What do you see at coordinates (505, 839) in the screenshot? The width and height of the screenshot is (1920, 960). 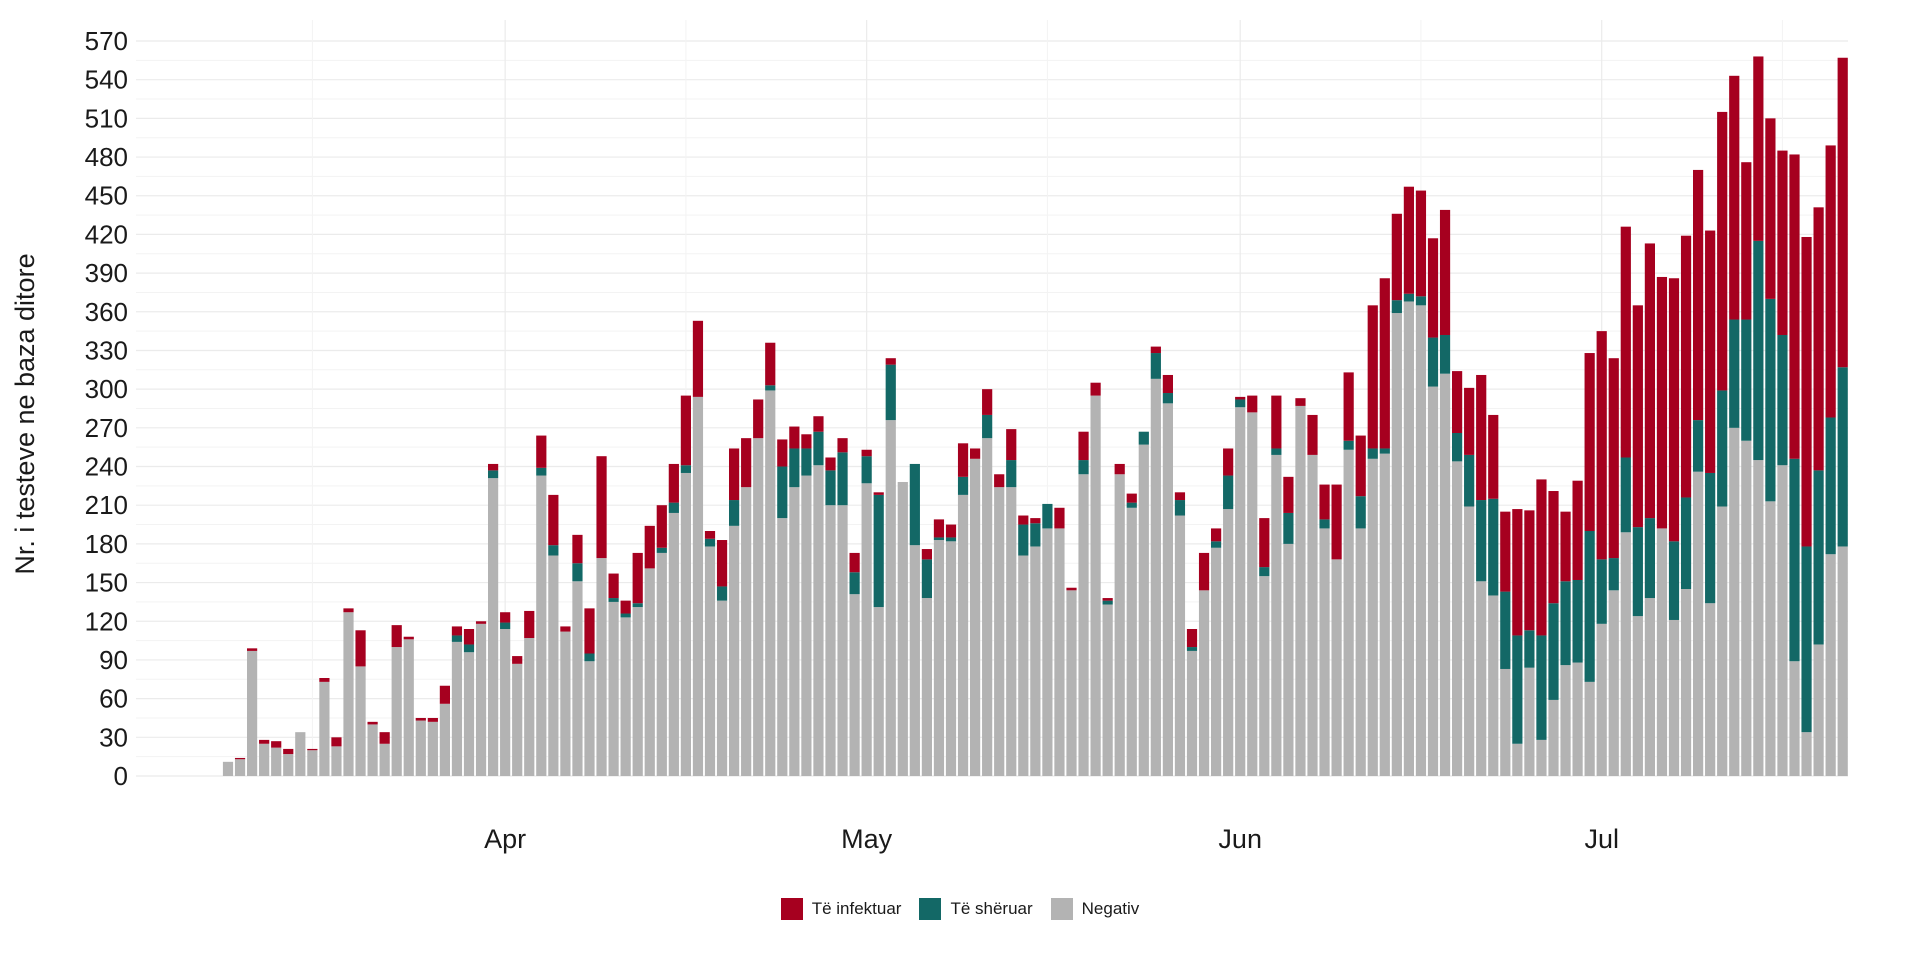 I see `x-tick-label: Apr` at bounding box center [505, 839].